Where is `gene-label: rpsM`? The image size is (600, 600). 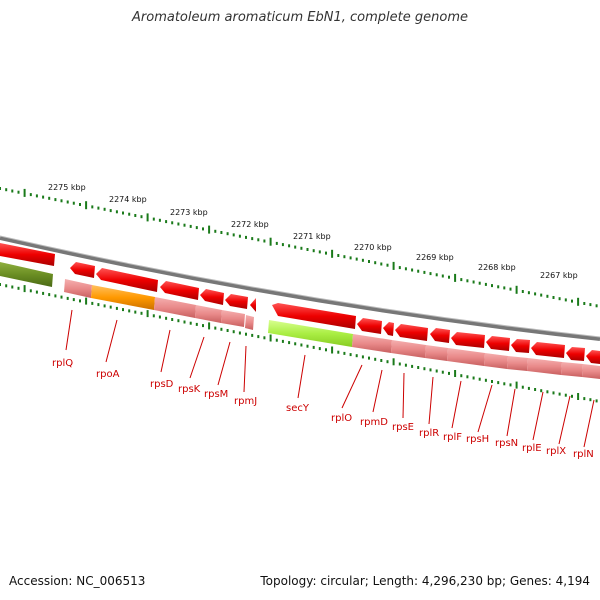 gene-label: rpsM is located at coordinates (216, 394).